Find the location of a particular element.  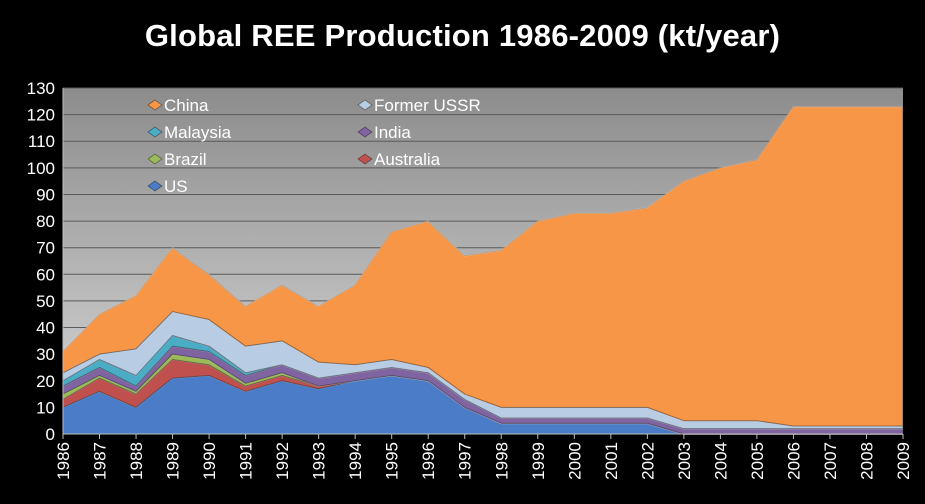

legend-swatch-brazil is located at coordinates (155, 159).